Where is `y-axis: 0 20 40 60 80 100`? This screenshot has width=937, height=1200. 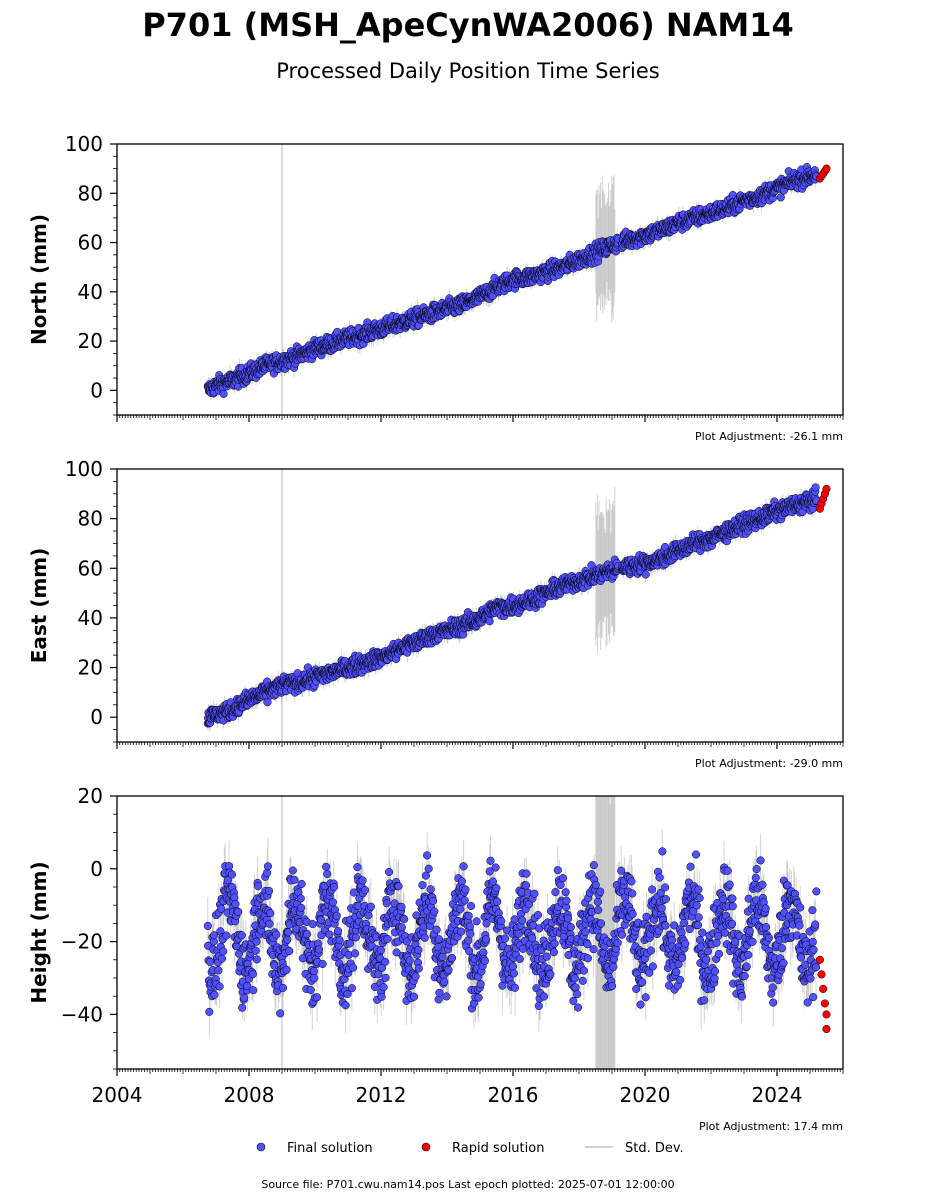
y-axis: 0 20 40 60 80 100 is located at coordinates (91, 274).